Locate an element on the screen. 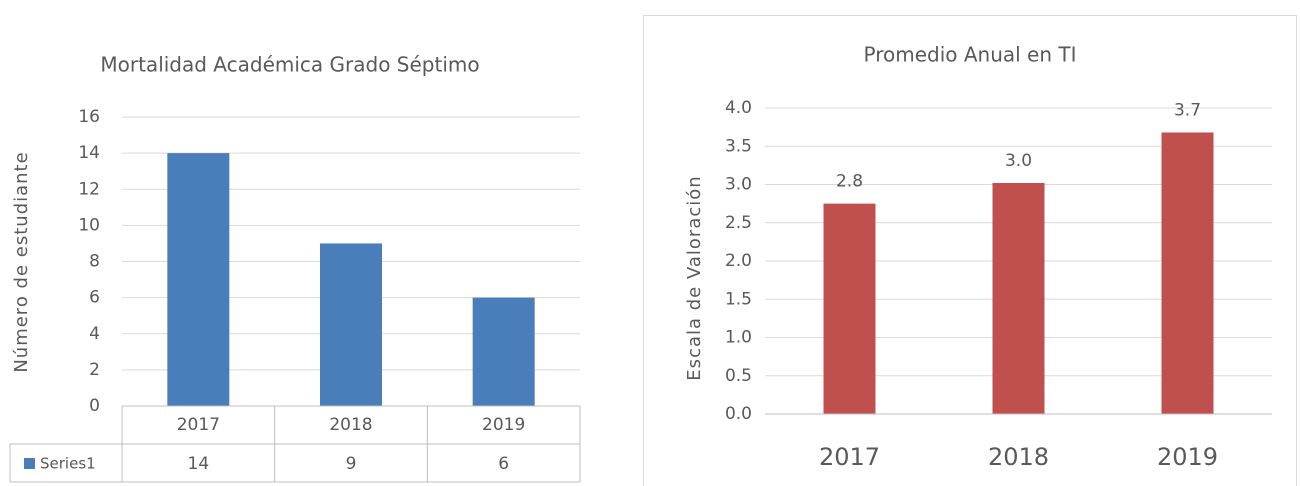 The image size is (1300, 486). data-label: 2.8 is located at coordinates (849, 182).